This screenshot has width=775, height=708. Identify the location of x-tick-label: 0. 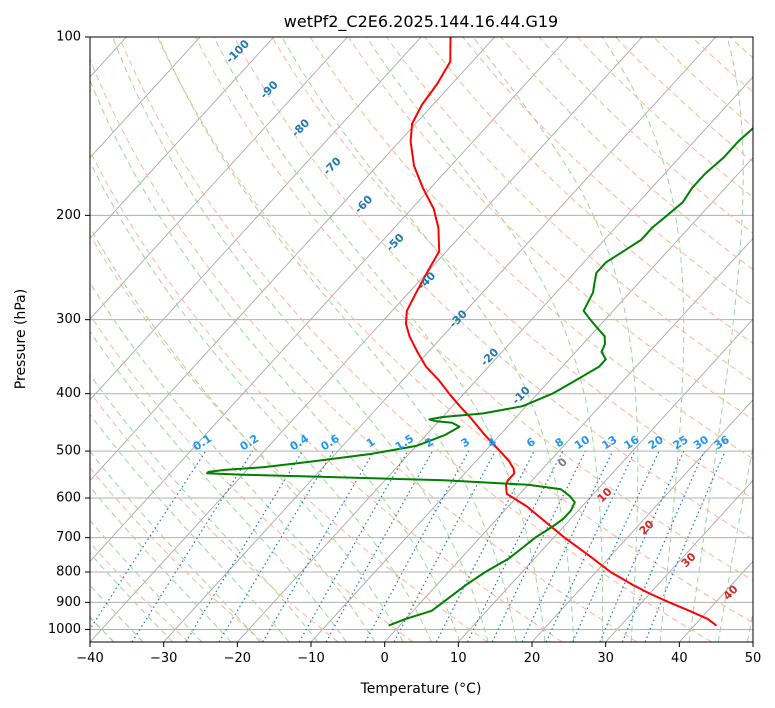
(385, 658).